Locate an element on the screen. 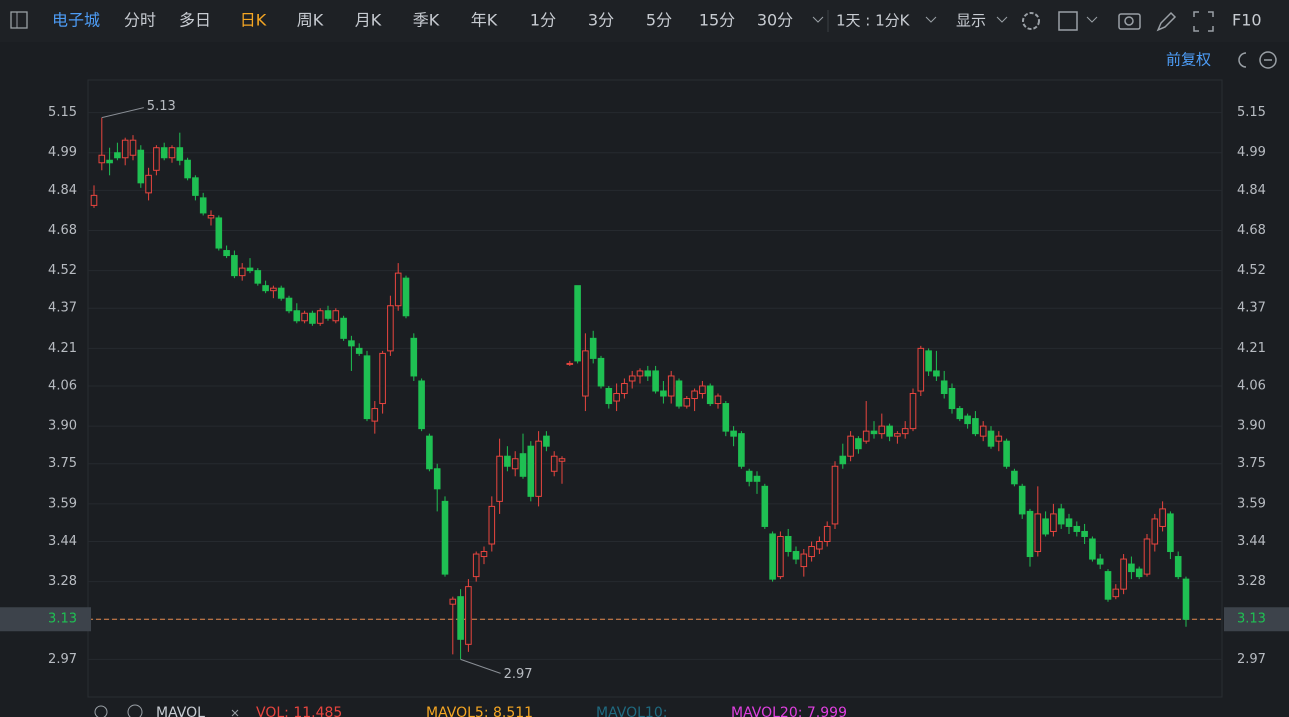  fullscreen-icon is located at coordinates (1203, 21).